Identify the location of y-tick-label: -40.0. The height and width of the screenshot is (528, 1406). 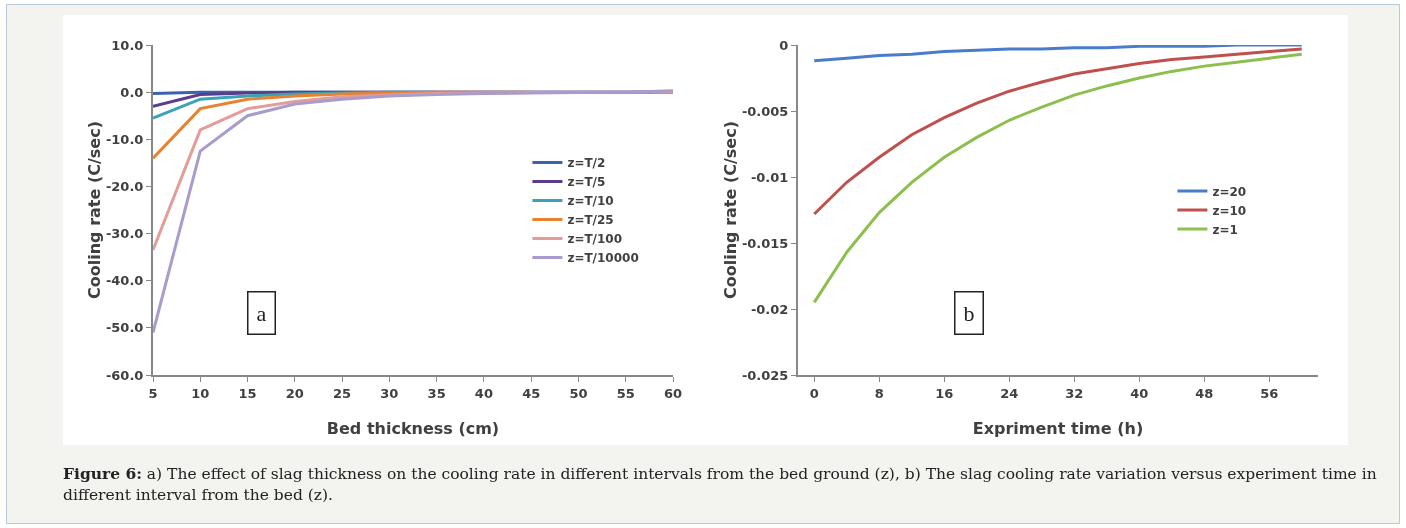
(124, 281).